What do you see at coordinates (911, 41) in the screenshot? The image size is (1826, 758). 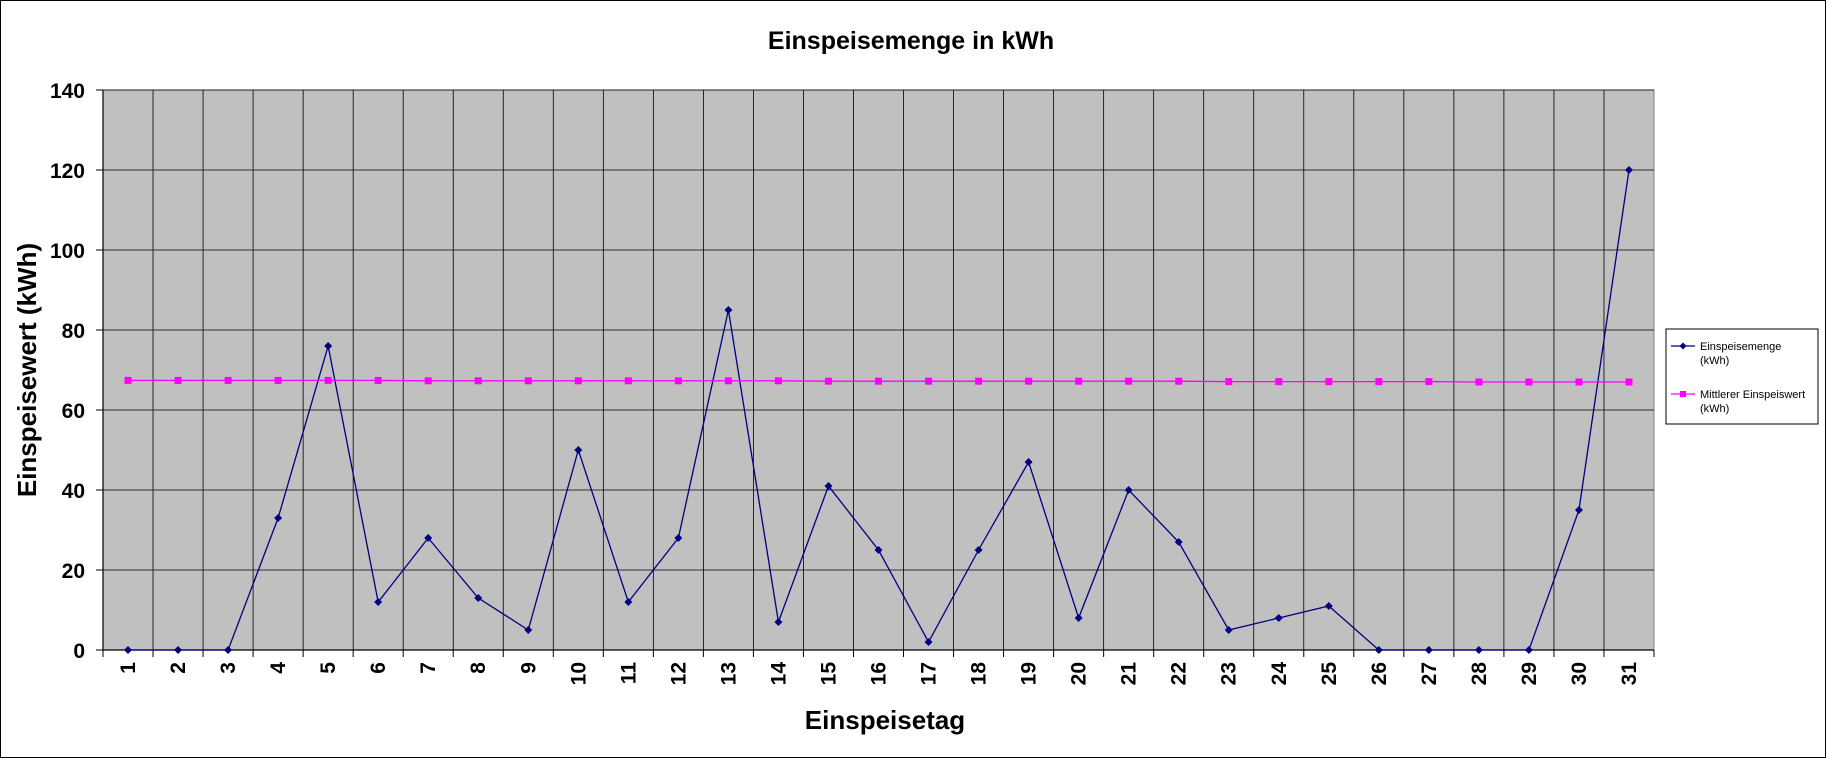 I see `chart-title: Einspeisemenge in kWh` at bounding box center [911, 41].